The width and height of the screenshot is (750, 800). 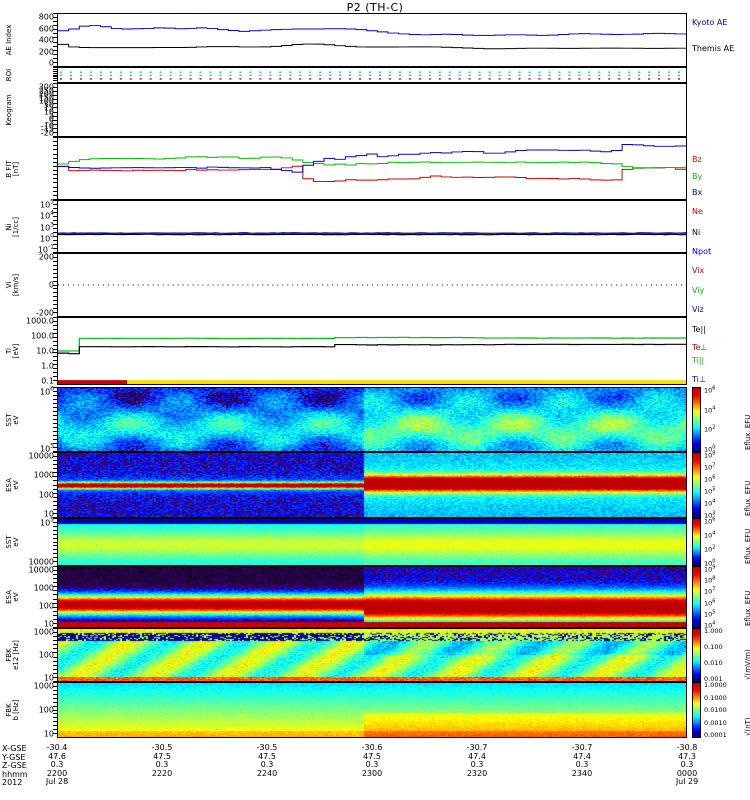 I want to click on ytick-label: -15, so click(x=47, y=129).